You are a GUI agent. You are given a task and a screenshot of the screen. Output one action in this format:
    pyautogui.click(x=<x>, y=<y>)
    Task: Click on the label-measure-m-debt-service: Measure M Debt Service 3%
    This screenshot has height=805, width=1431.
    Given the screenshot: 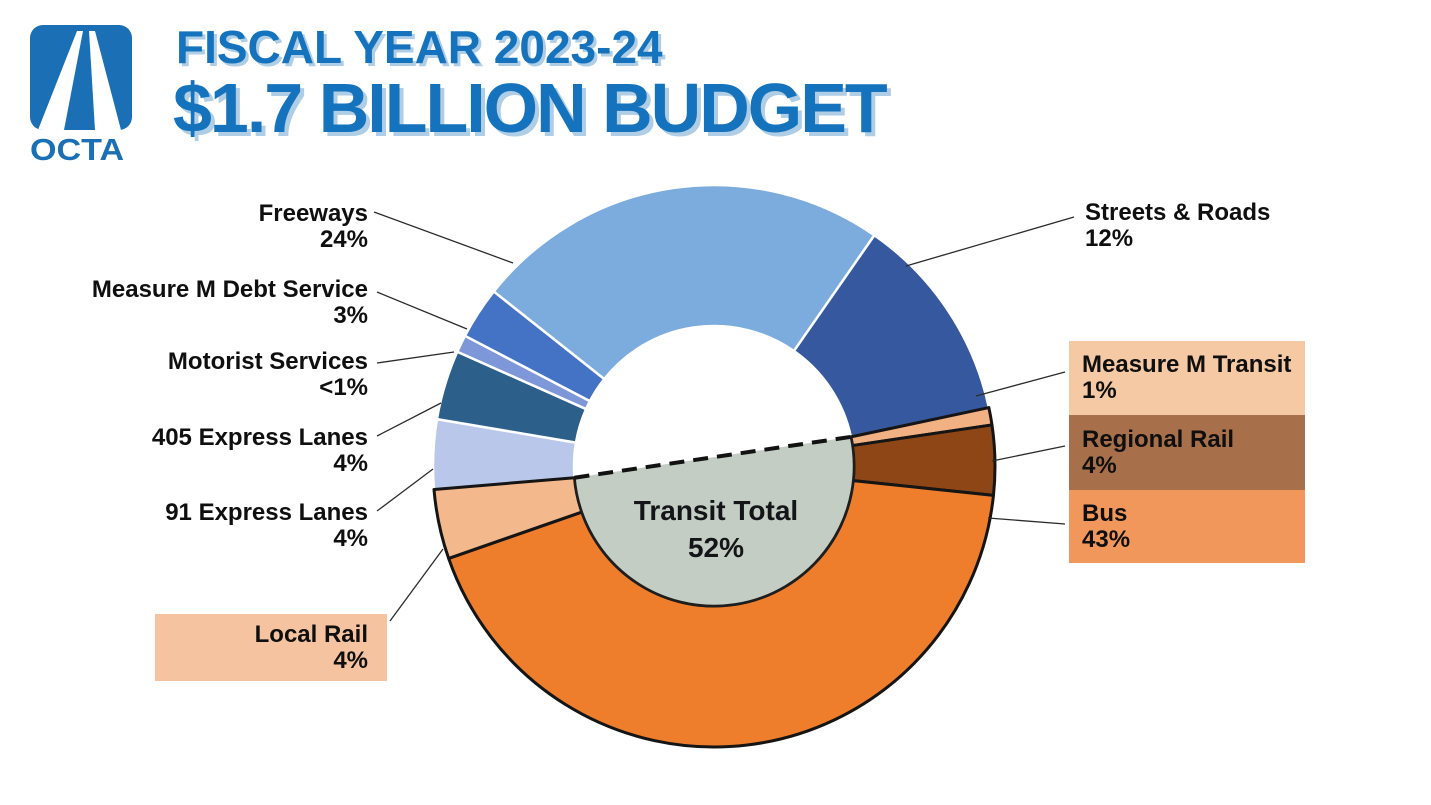 What is the action you would take?
    pyautogui.click(x=229, y=302)
    